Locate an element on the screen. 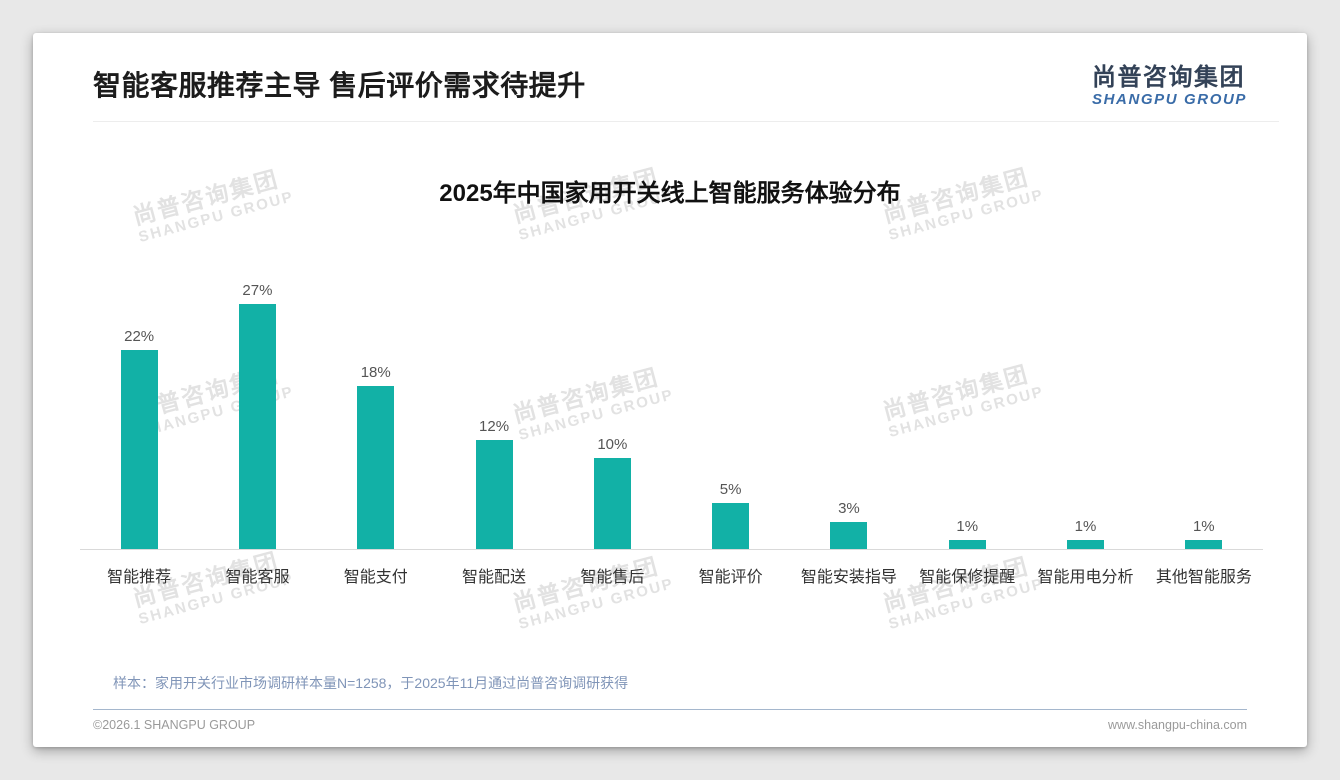  website-url: www.shangpu-china.com is located at coordinates (1177, 724).